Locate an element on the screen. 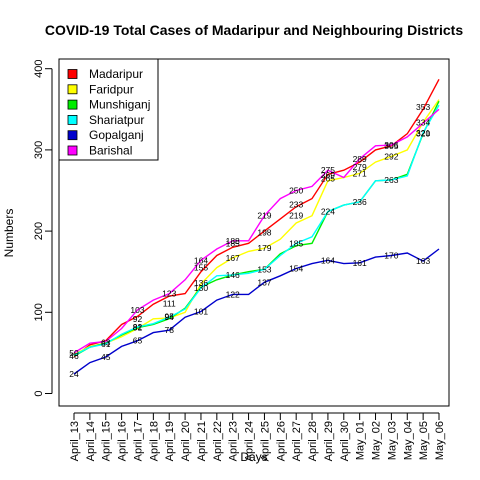 Image resolution: width=480 pixels, height=480 pixels. data-label: 81 is located at coordinates (138, 328).